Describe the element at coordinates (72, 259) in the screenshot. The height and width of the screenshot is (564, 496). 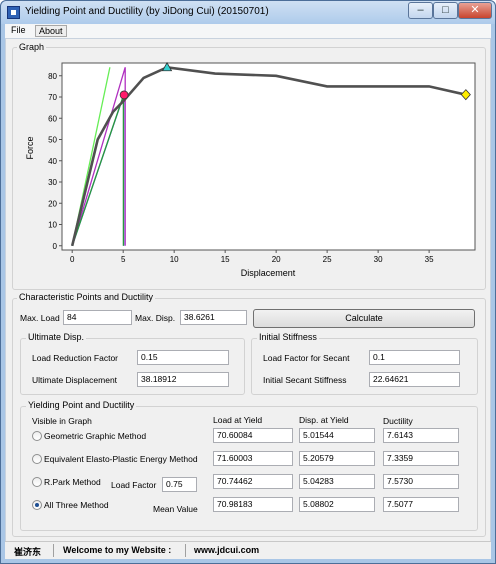
I see `x-tick-label: 0` at that location.